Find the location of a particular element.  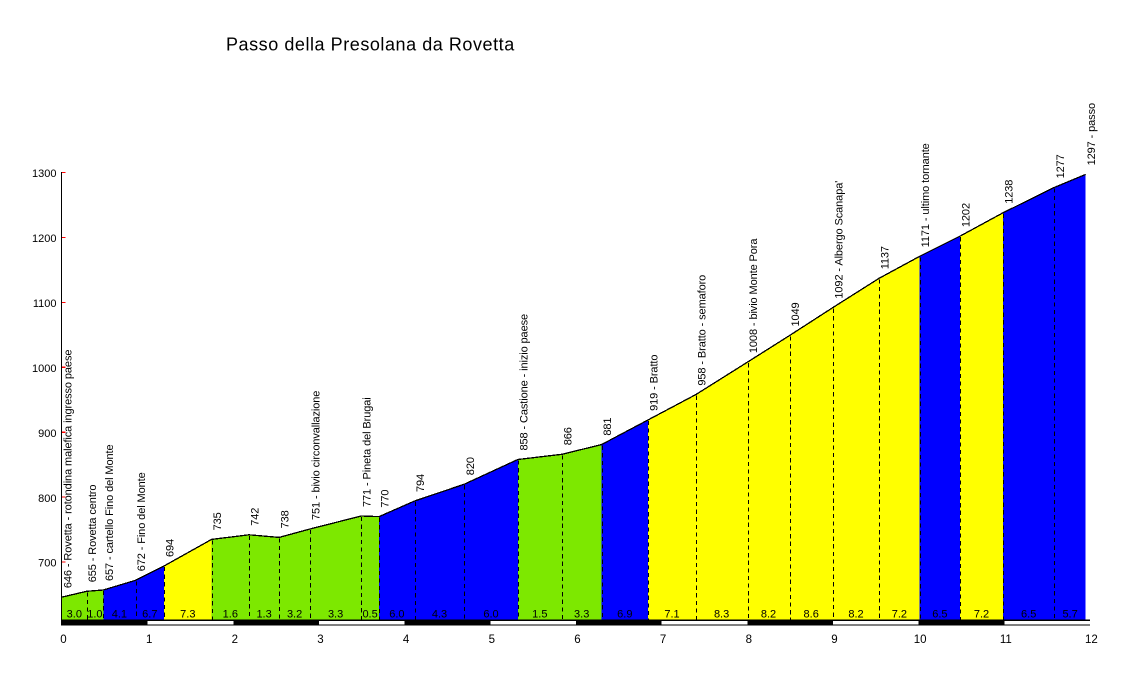

svg-text: 10 is located at coordinates (920, 640).